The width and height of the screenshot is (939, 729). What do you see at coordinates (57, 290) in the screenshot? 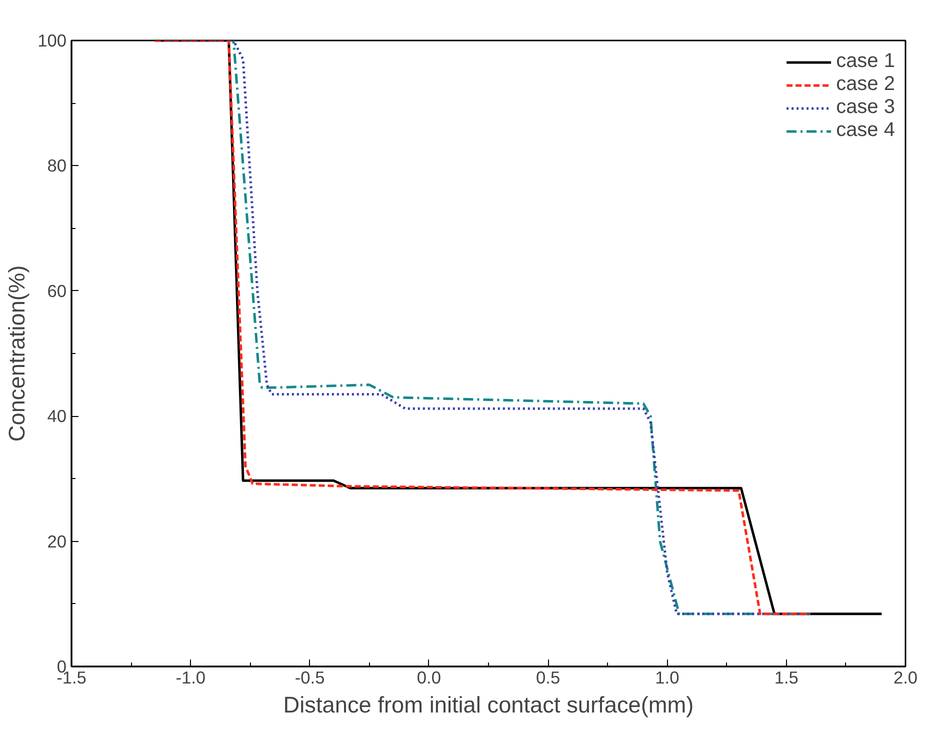
I see `y-tick-label: 60` at bounding box center [57, 290].